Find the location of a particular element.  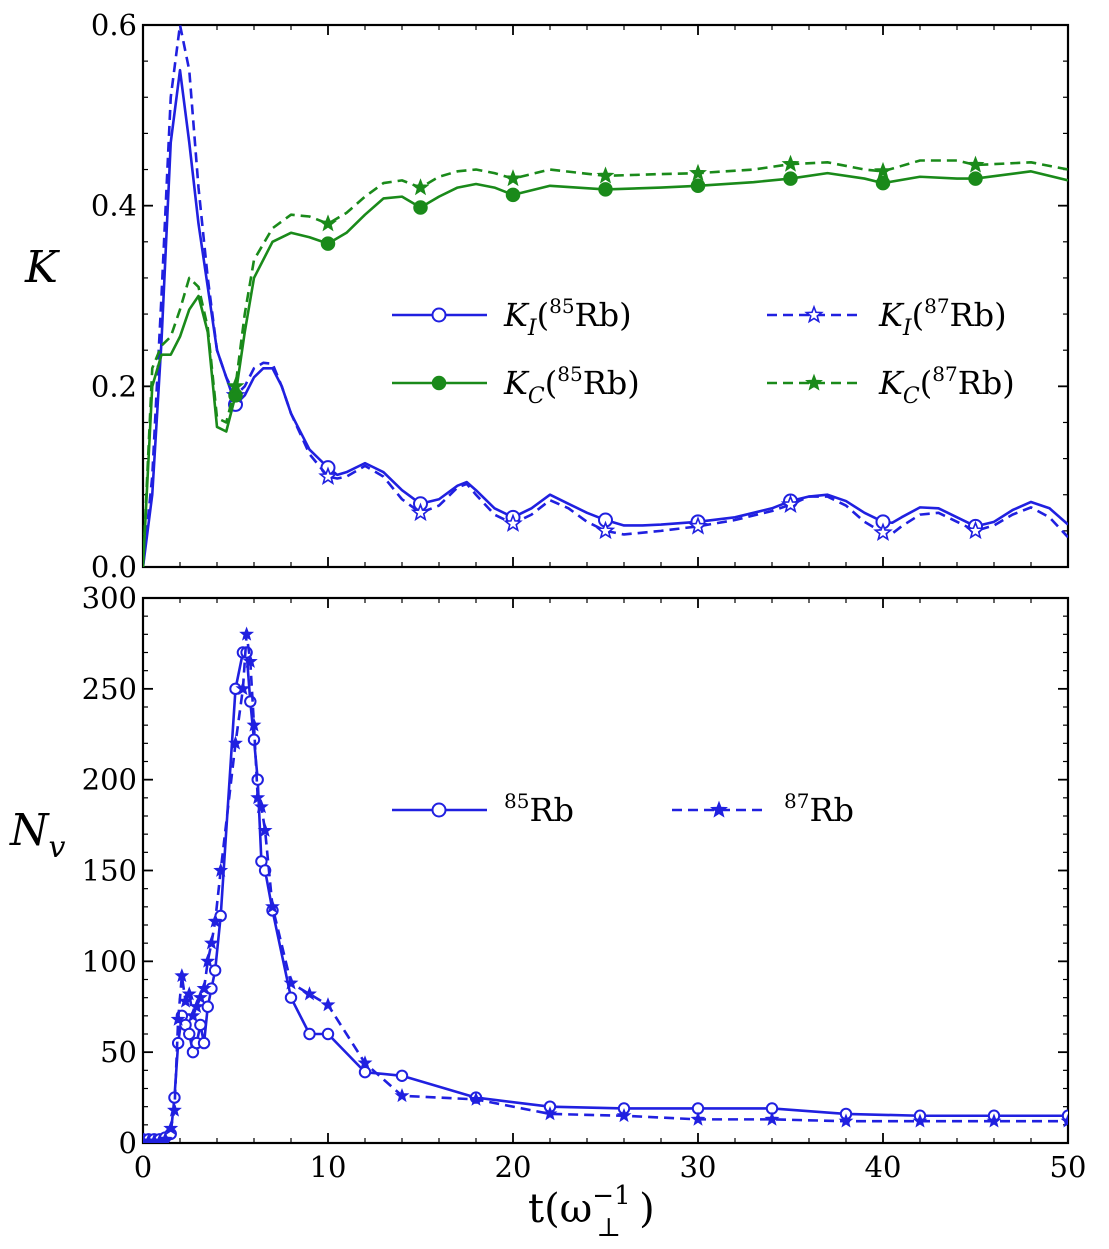

y-tick-label: 0.0 is located at coordinates (114, 567).